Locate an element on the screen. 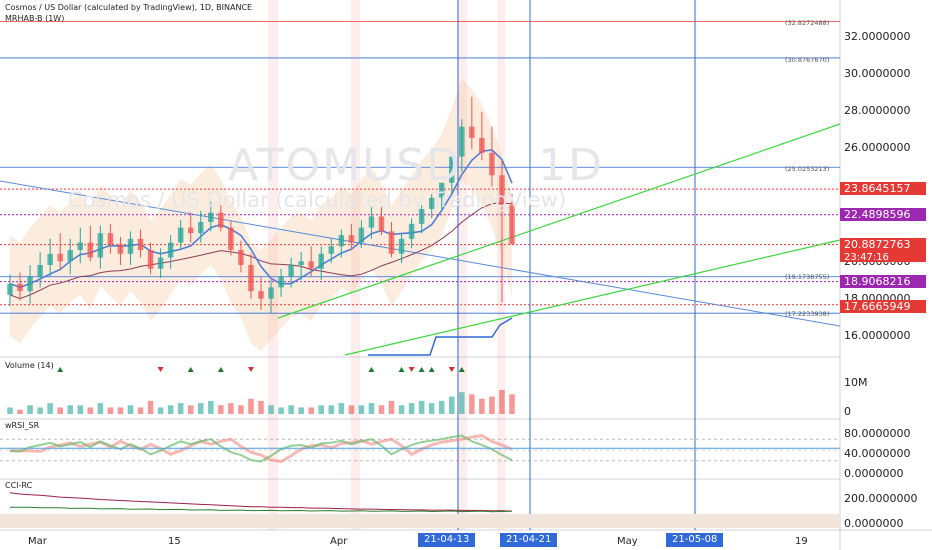  moving-average-slow is located at coordinates (261, 251).